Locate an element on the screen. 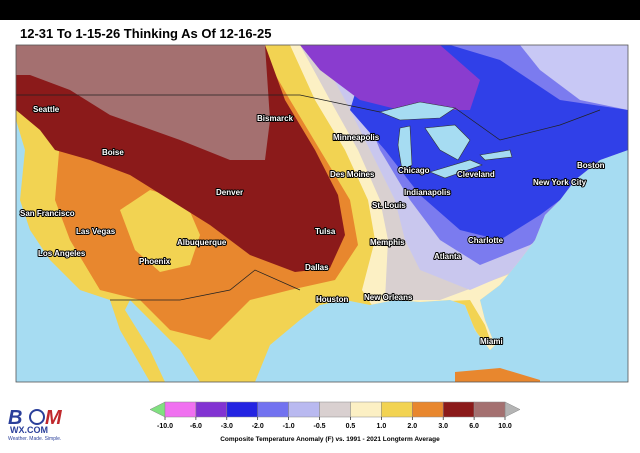  legend-tick-label: 1.0 is located at coordinates (381, 426).